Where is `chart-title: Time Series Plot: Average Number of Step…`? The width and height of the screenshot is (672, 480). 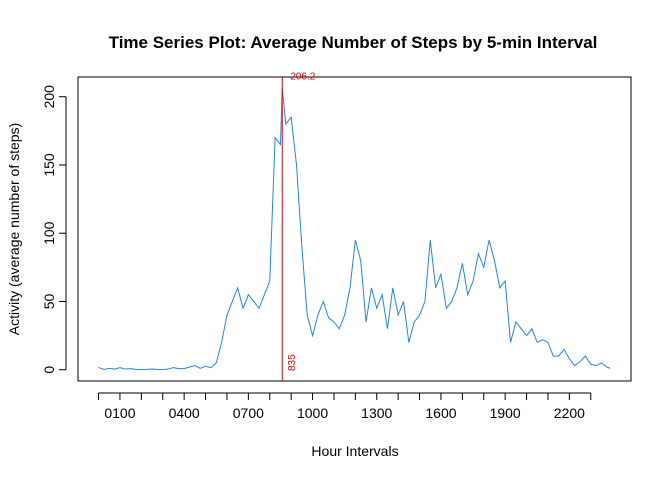 chart-title: Time Series Plot: Average Number of Step… is located at coordinates (353, 42).